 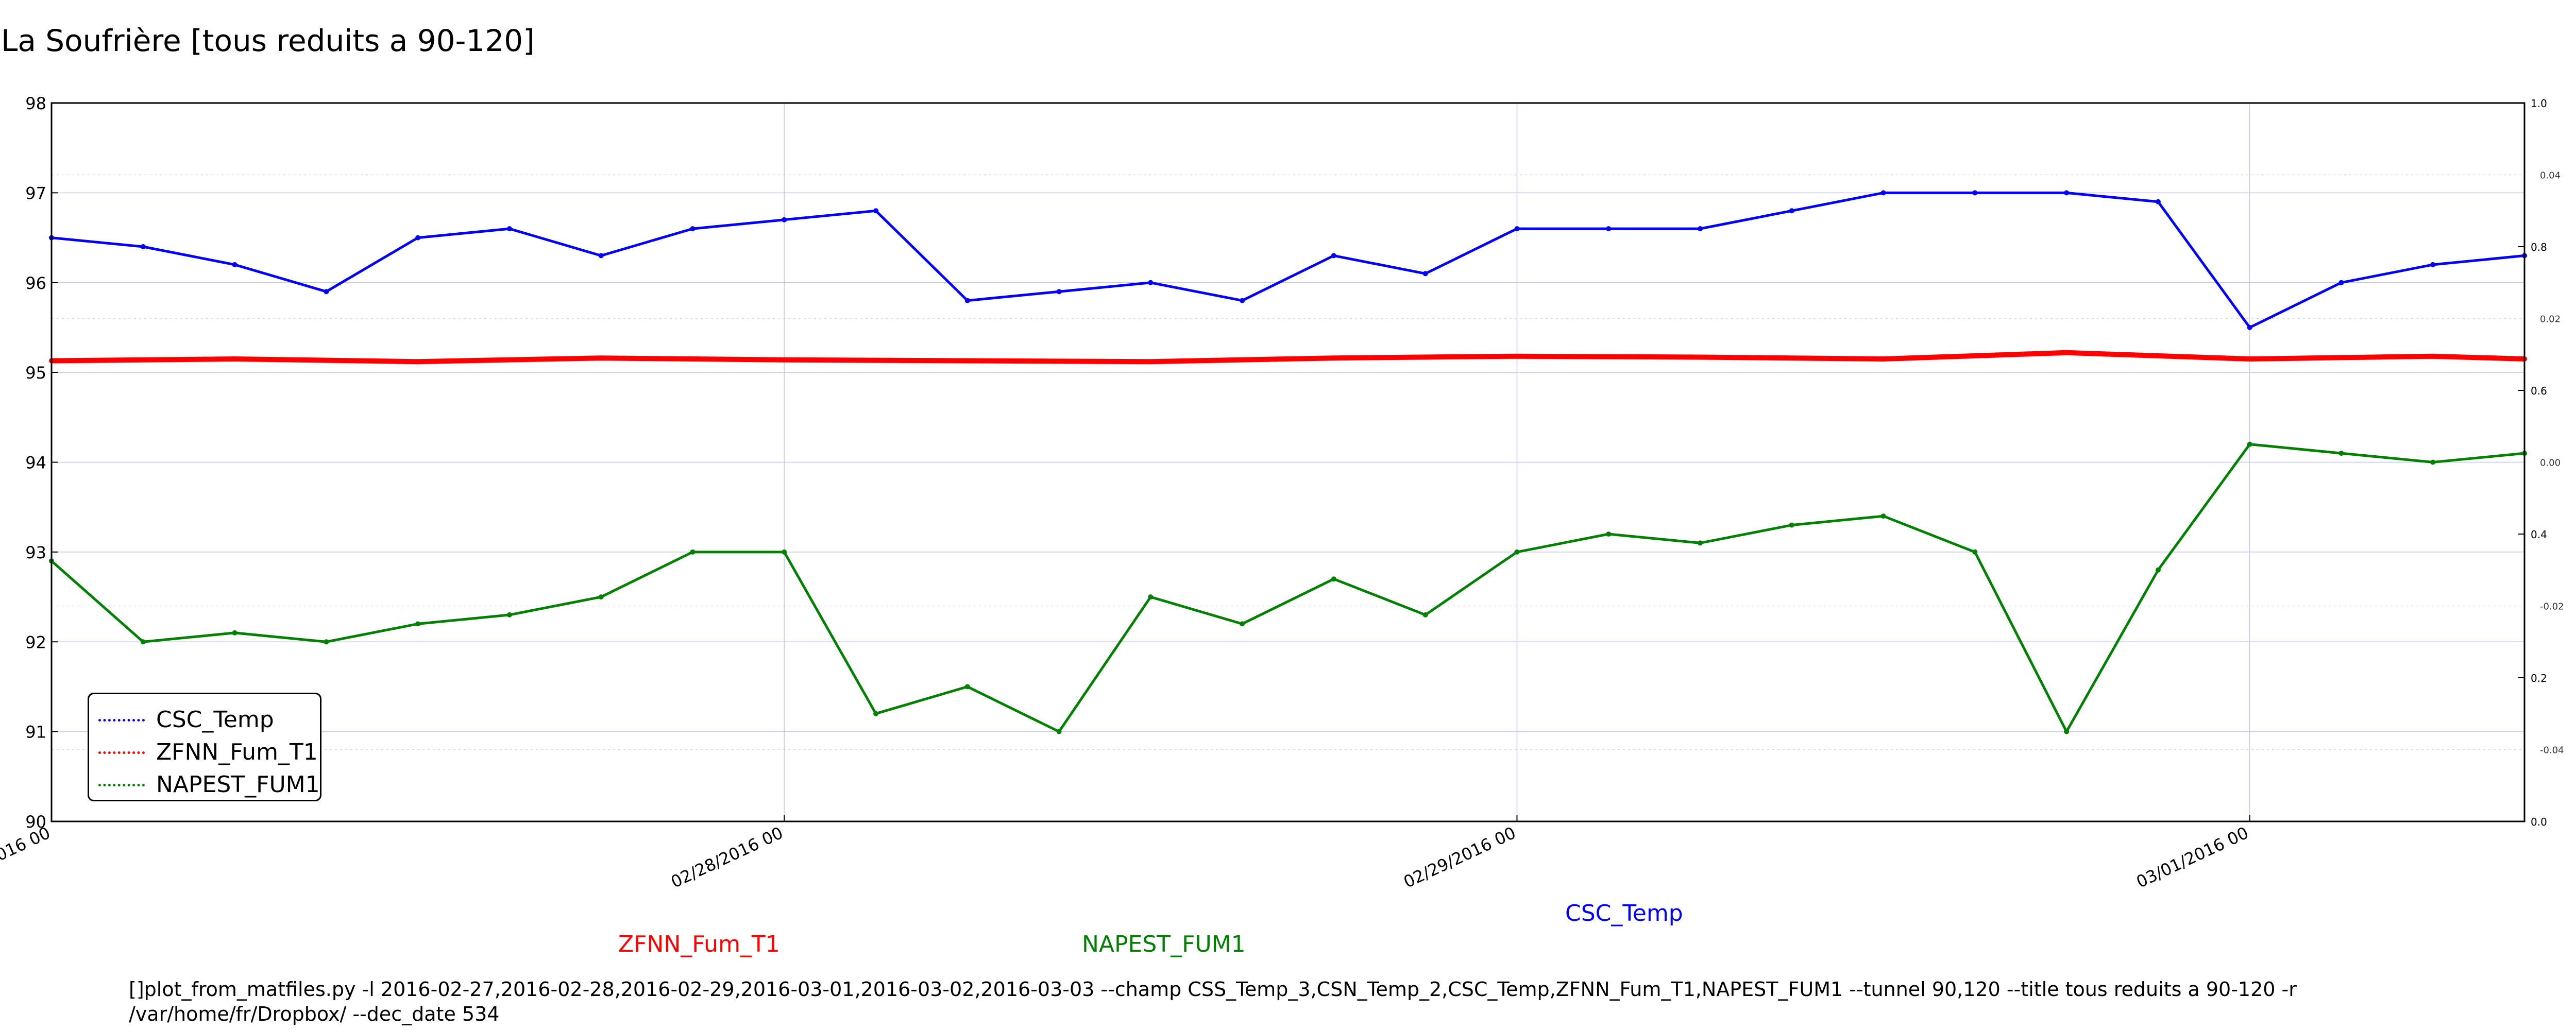 What do you see at coordinates (2539, 103) in the screenshot?
I see `right-tick-label: 1.0` at bounding box center [2539, 103].